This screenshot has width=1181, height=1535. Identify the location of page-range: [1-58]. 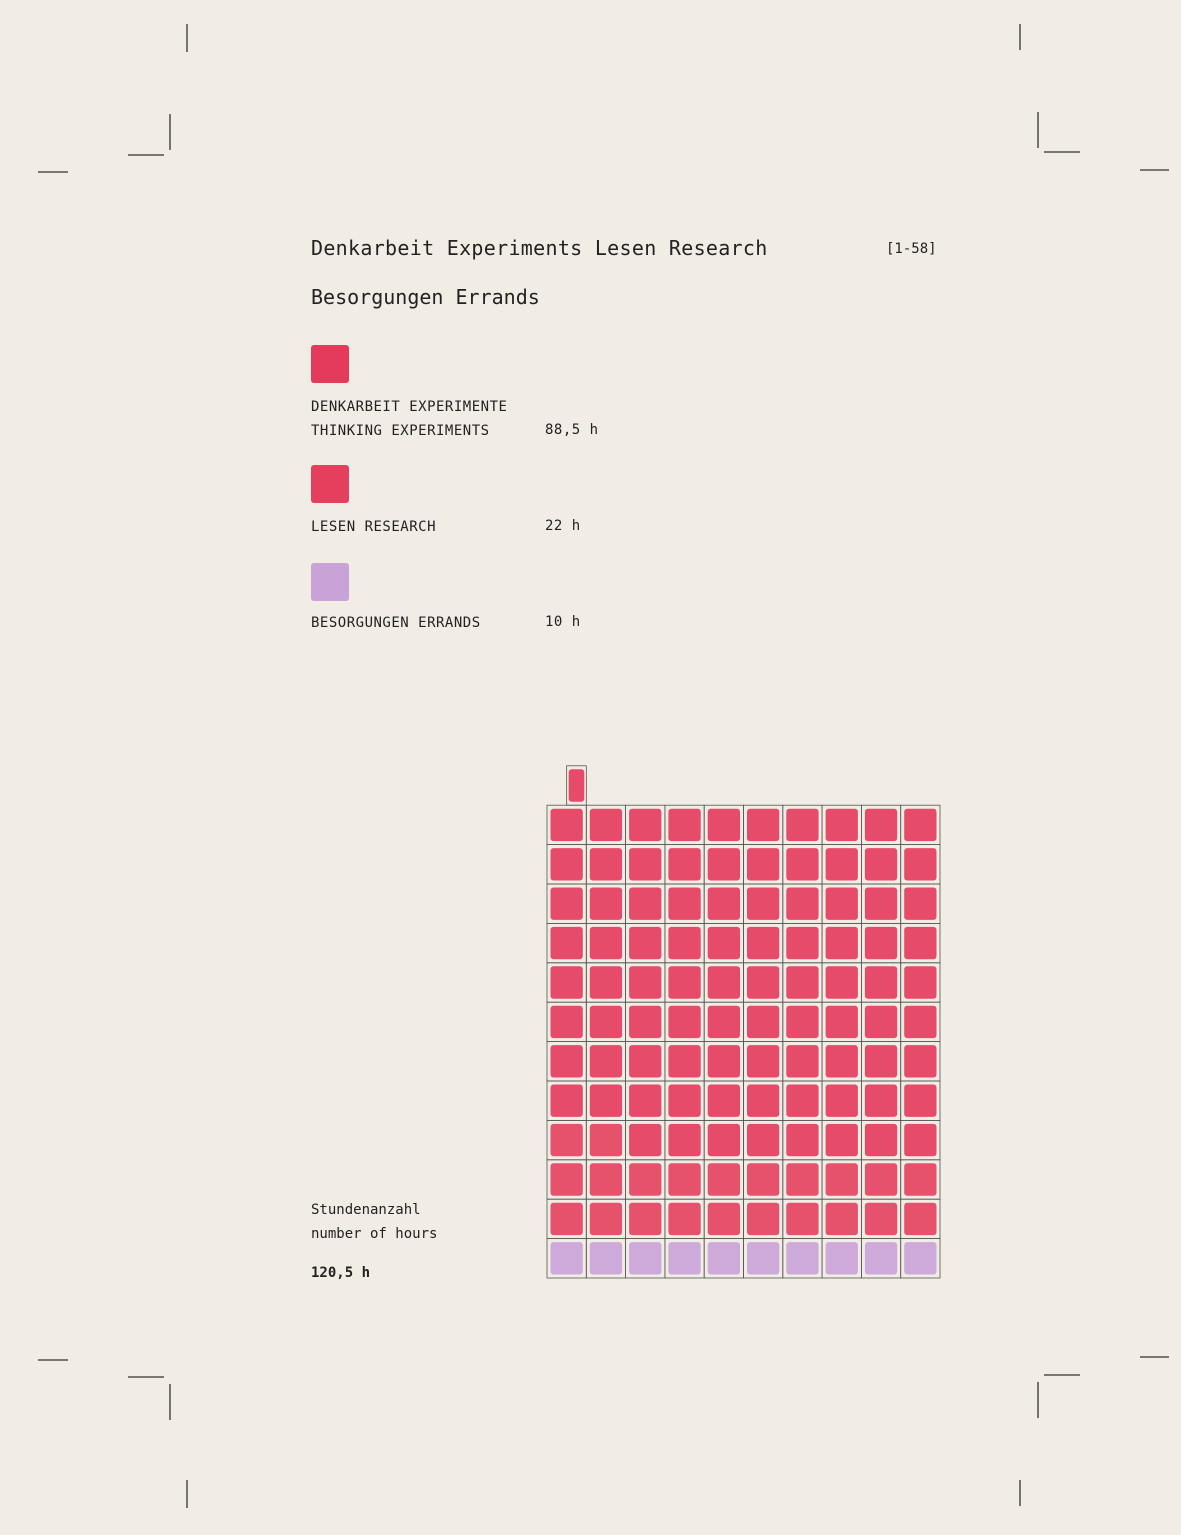
(911, 249).